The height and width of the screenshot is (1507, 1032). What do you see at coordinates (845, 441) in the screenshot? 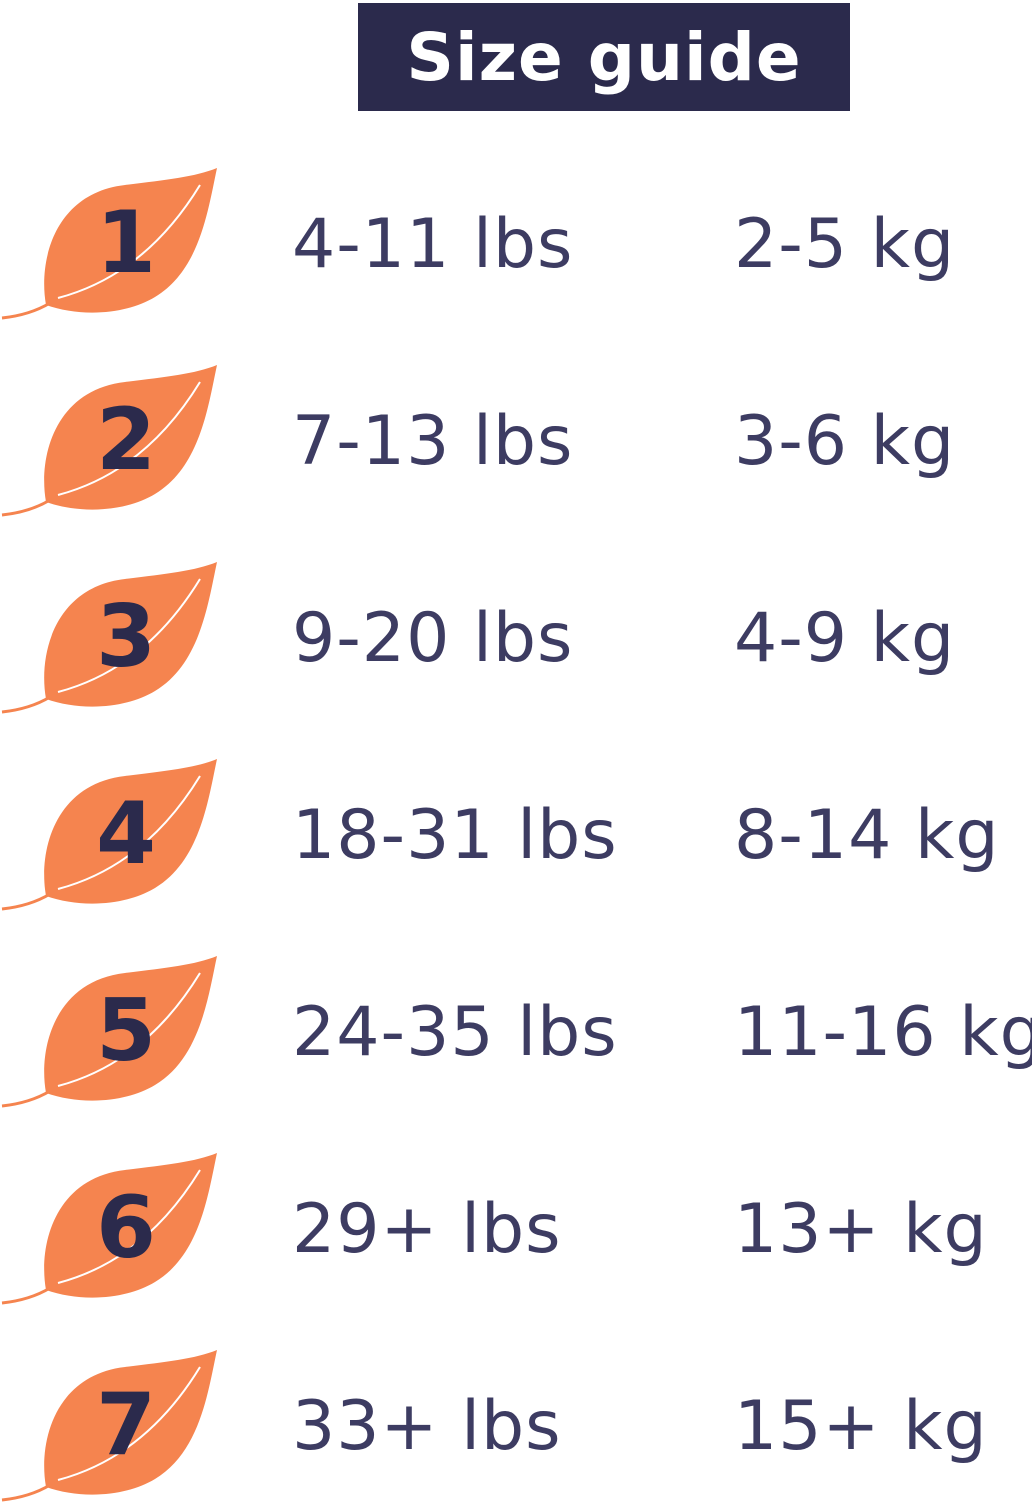
I see `weight-kg: 3-6 kg` at bounding box center [845, 441].